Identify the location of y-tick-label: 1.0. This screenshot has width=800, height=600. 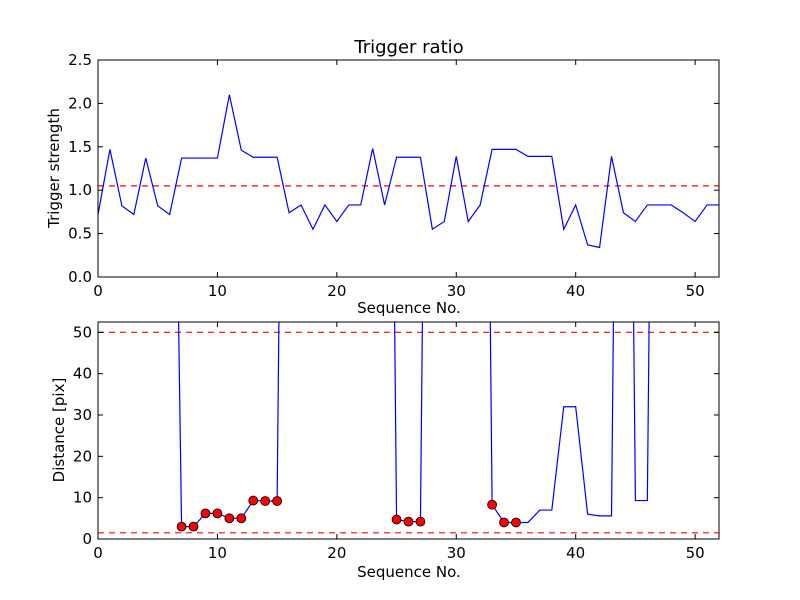
(80, 190).